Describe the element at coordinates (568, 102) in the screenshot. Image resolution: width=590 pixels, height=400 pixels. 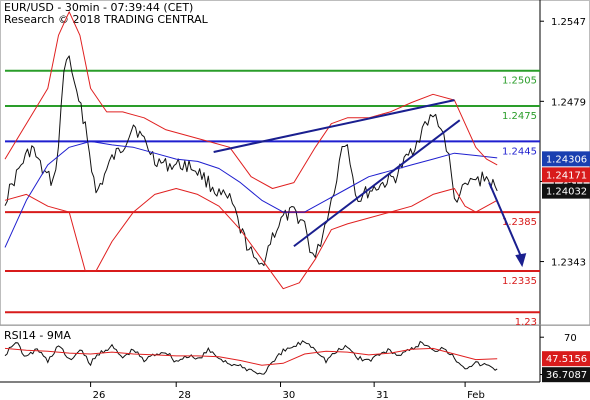
I see `y-tick-label: 1.2479` at that location.